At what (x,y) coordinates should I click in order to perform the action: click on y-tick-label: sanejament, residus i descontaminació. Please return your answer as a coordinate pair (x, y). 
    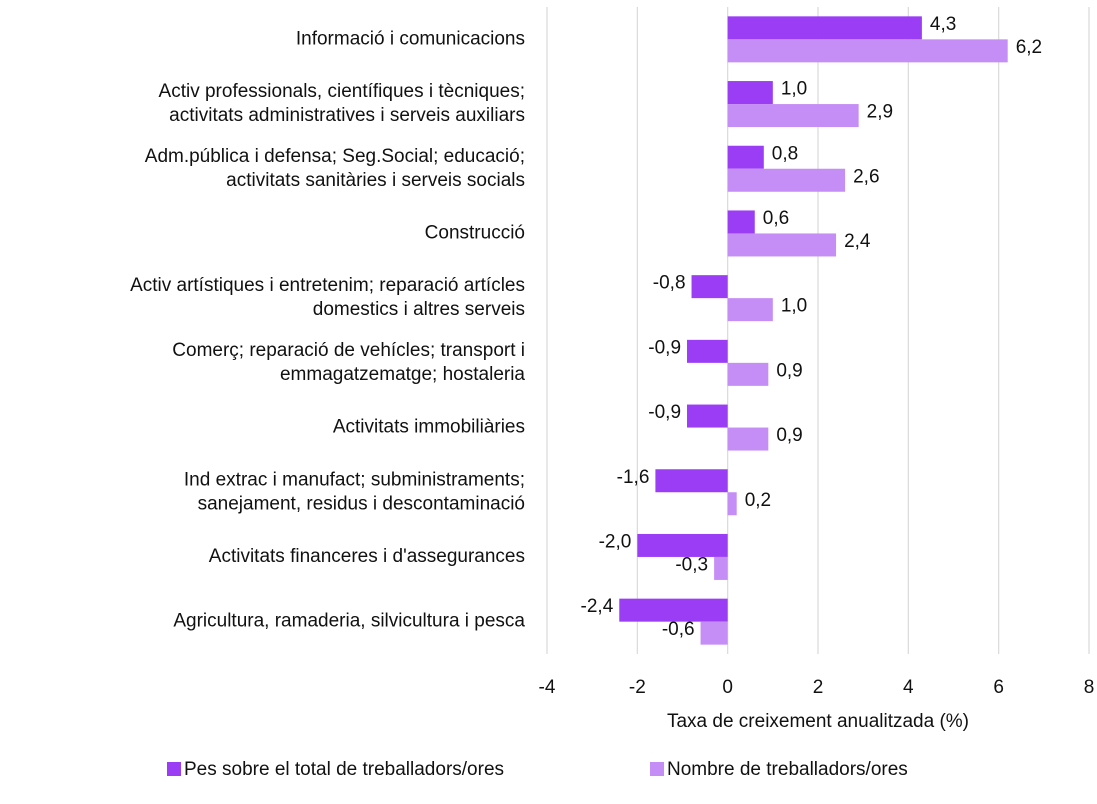
    Looking at the image, I should click on (361, 503).